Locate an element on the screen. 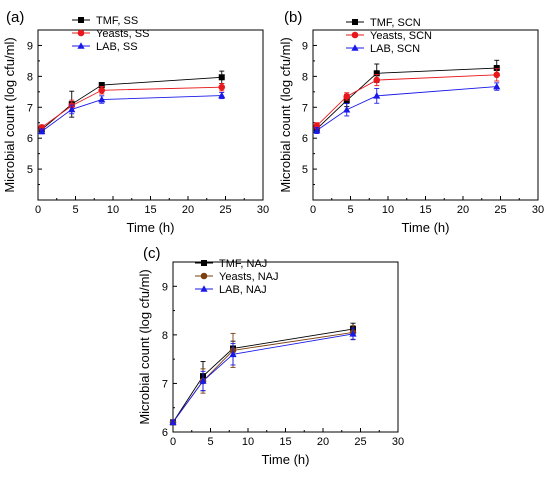  plot-frame is located at coordinates (285, 347).